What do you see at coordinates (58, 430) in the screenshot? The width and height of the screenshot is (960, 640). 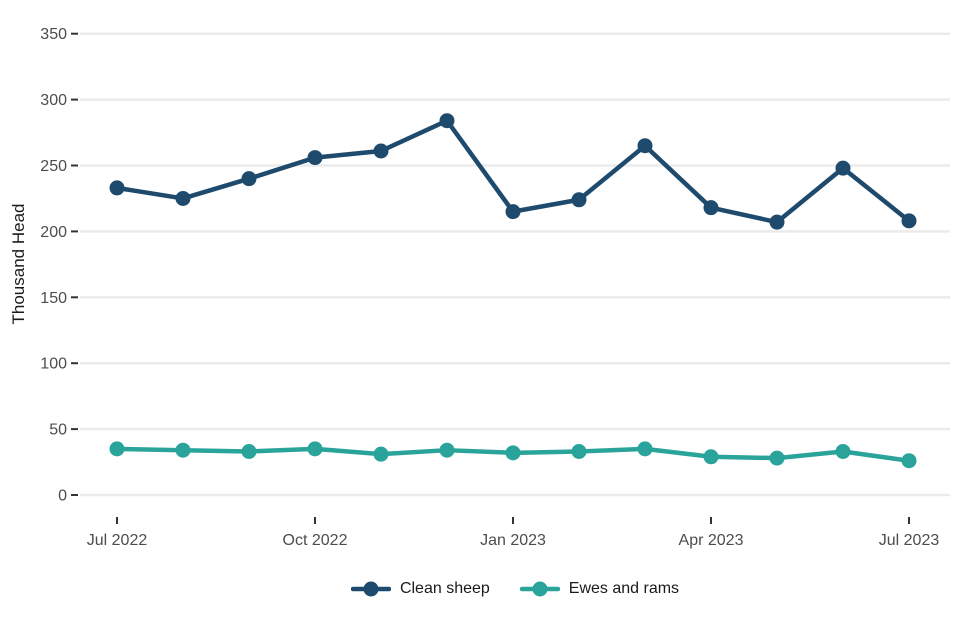 I see `y-tick-label: 50` at bounding box center [58, 430].